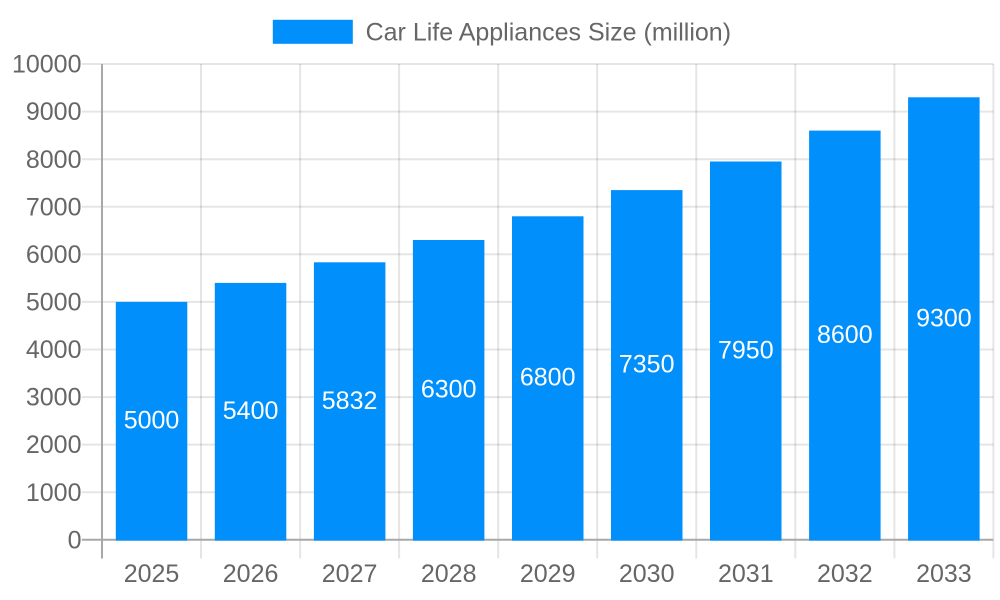 The width and height of the screenshot is (1000, 600). I want to click on svg-text:Car Life Appliances Size (mill: Car Life Appliances Size (million), so click(548, 32).